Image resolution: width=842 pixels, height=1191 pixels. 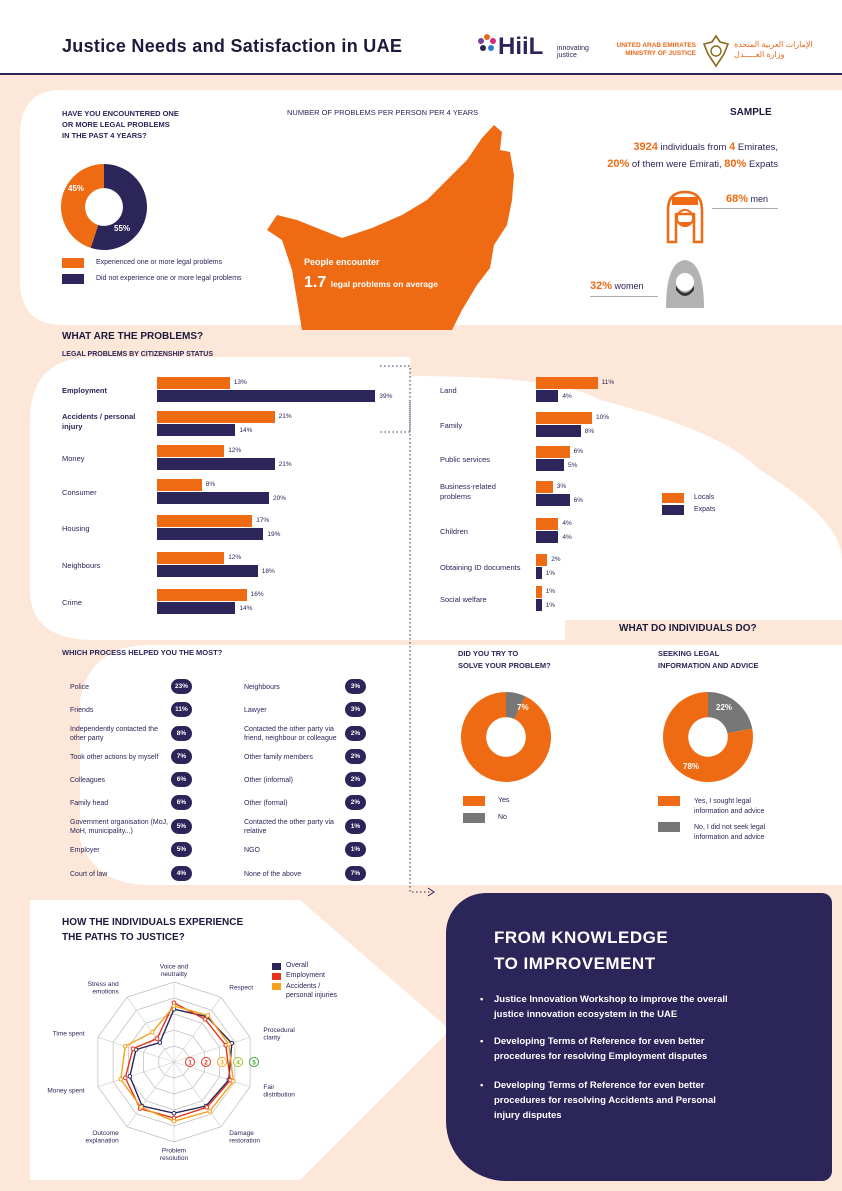 I want to click on solve-legend-no: No, so click(x=502, y=817).